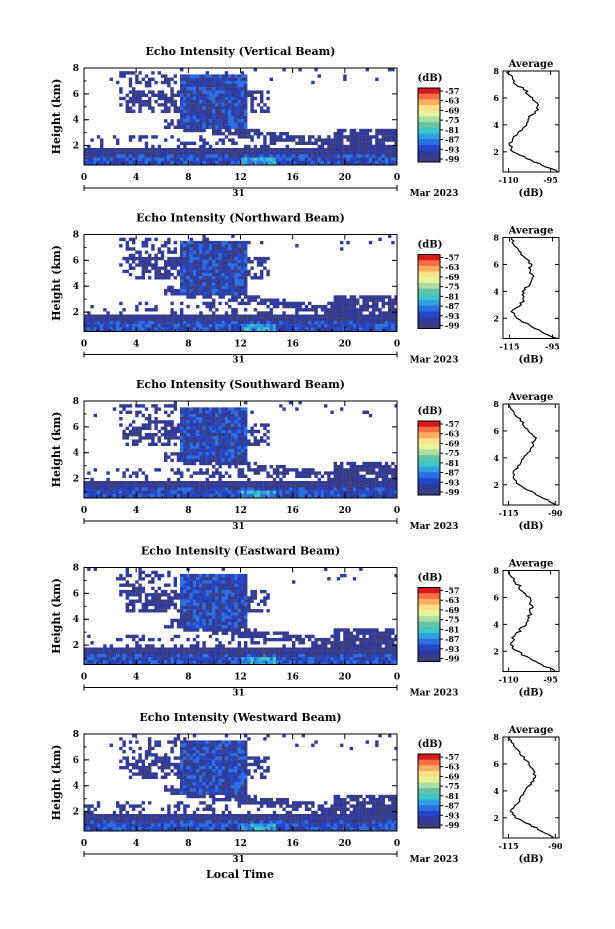 Image resolution: width=615 pixels, height=929 pixels. I want to click on colorbar-tick-label: -69, so click(452, 610).